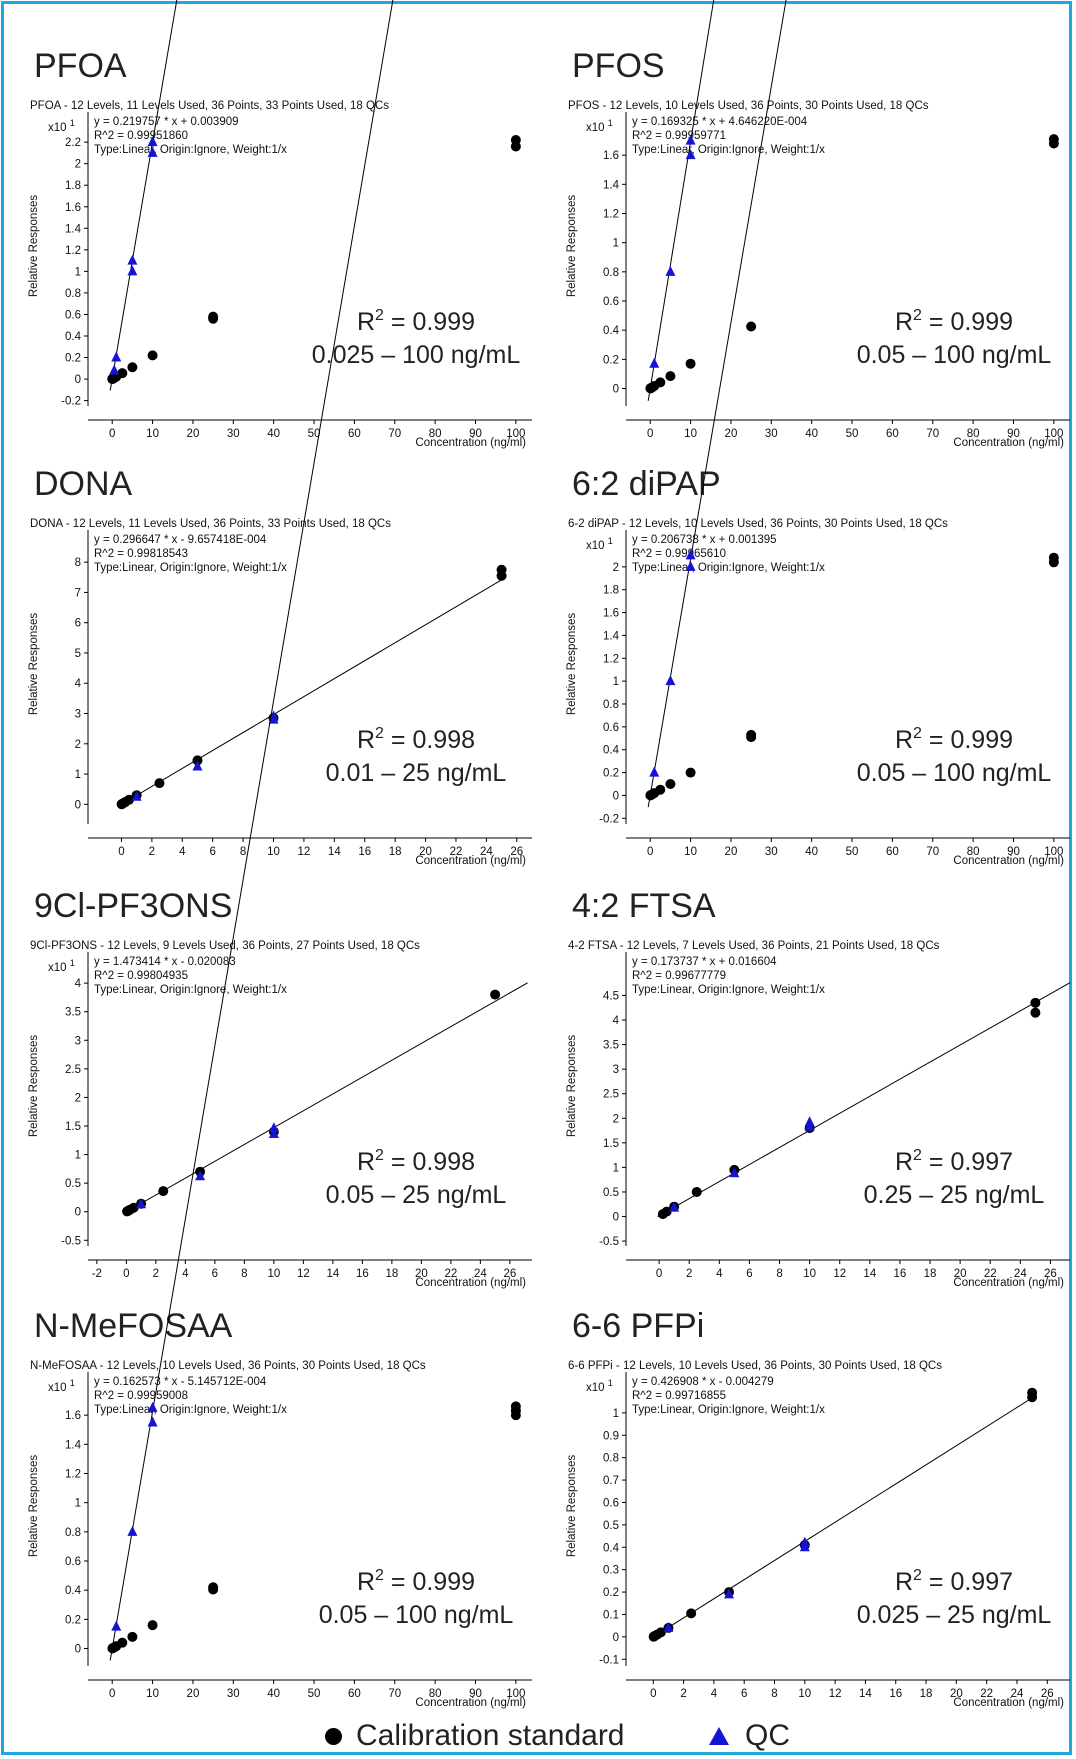 The height and width of the screenshot is (1759, 1076). Describe the element at coordinates (333, 1736) in the screenshot. I see `calibration-marker-icon` at that location.